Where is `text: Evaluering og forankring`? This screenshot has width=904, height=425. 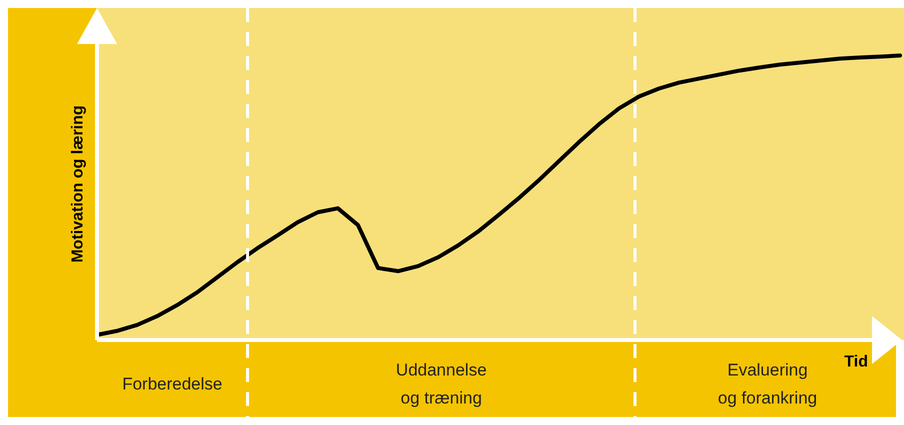
text: Evaluering og forankring is located at coordinates (768, 384).